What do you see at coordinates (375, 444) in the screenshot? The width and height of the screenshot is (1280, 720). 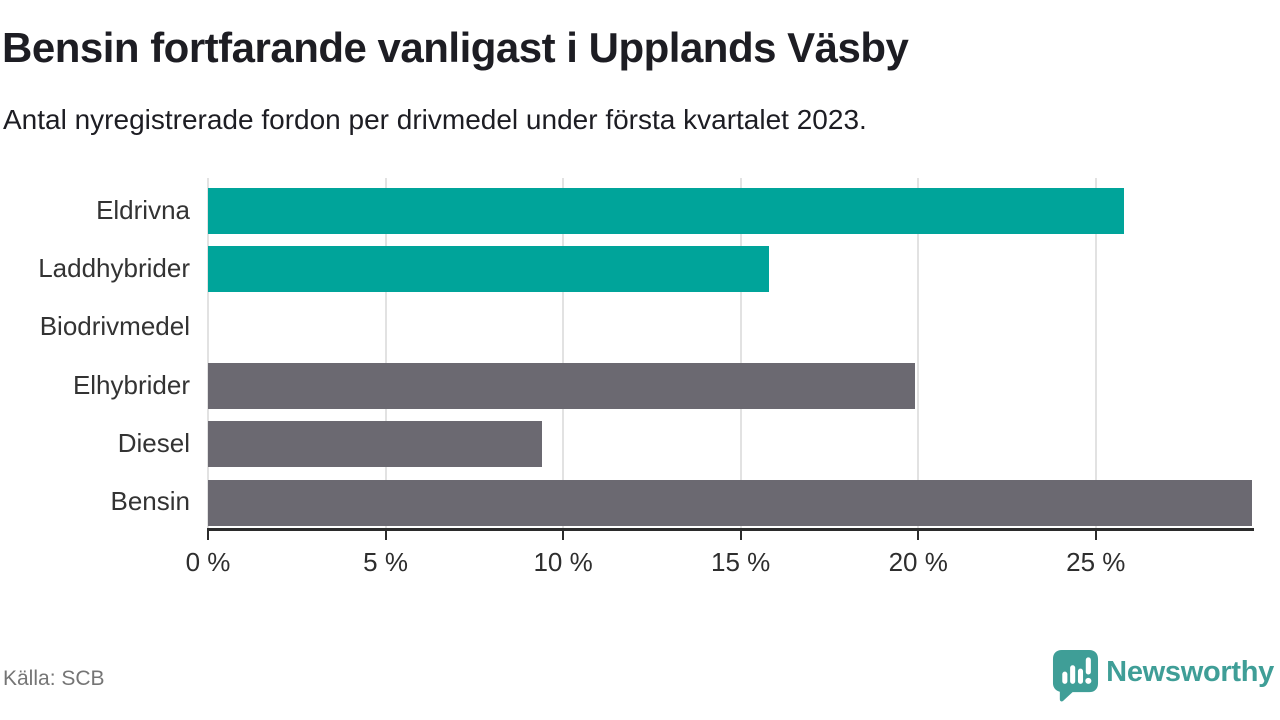 I see `bar-diesel` at bounding box center [375, 444].